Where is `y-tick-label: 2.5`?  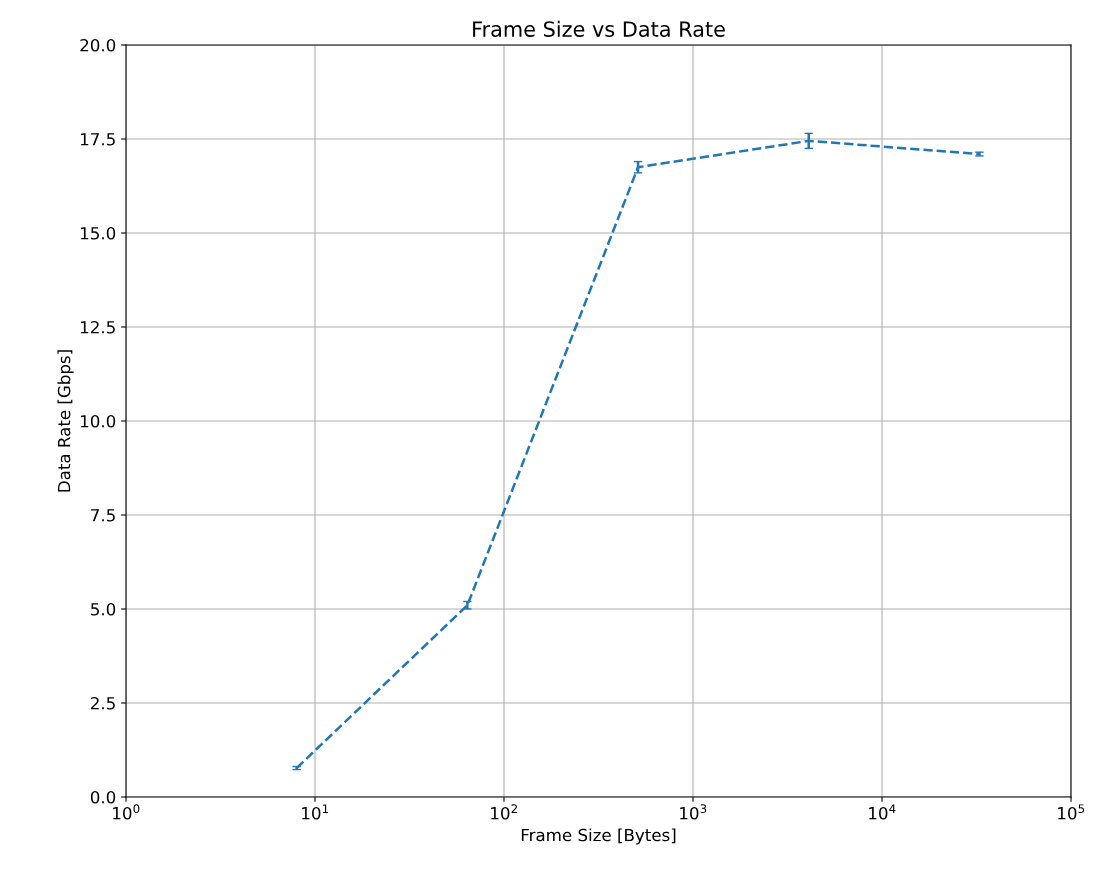
y-tick-label: 2.5 is located at coordinates (102, 703).